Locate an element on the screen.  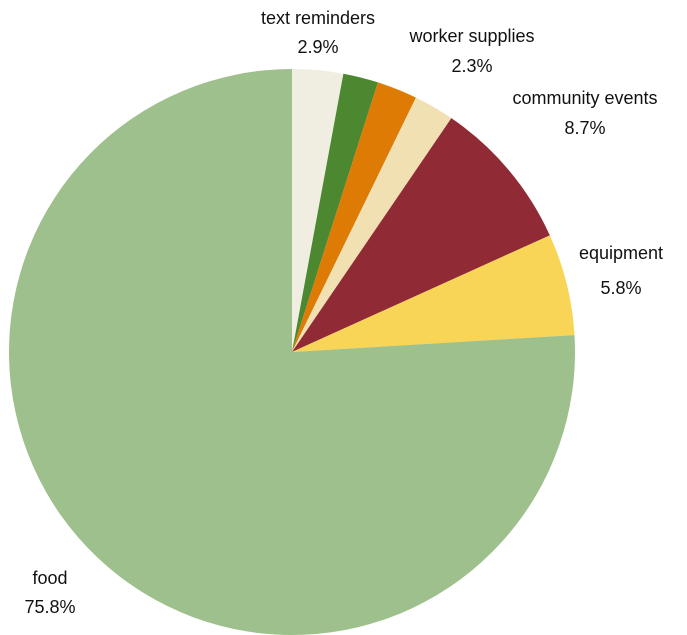
pie-slice-equipment is located at coordinates (433, 293).